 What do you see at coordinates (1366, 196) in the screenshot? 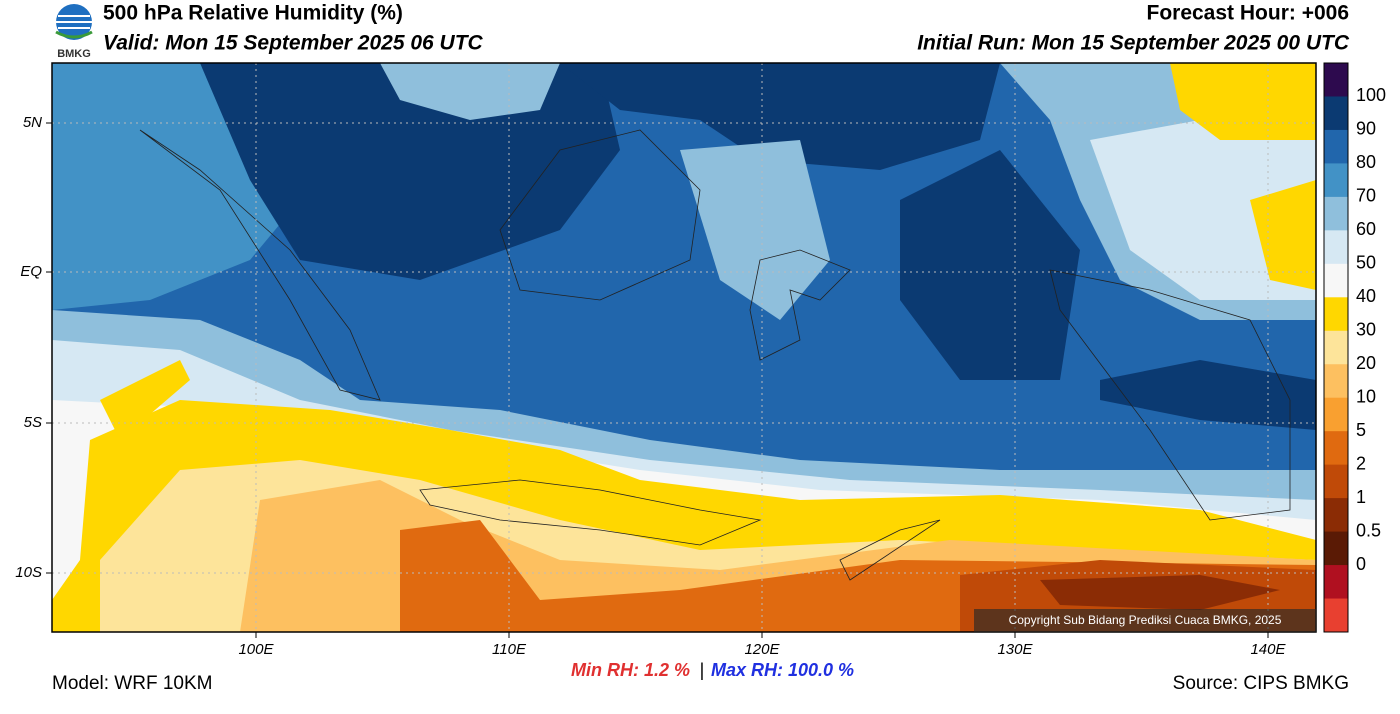
I see `colorbar-label: 70` at bounding box center [1366, 196].